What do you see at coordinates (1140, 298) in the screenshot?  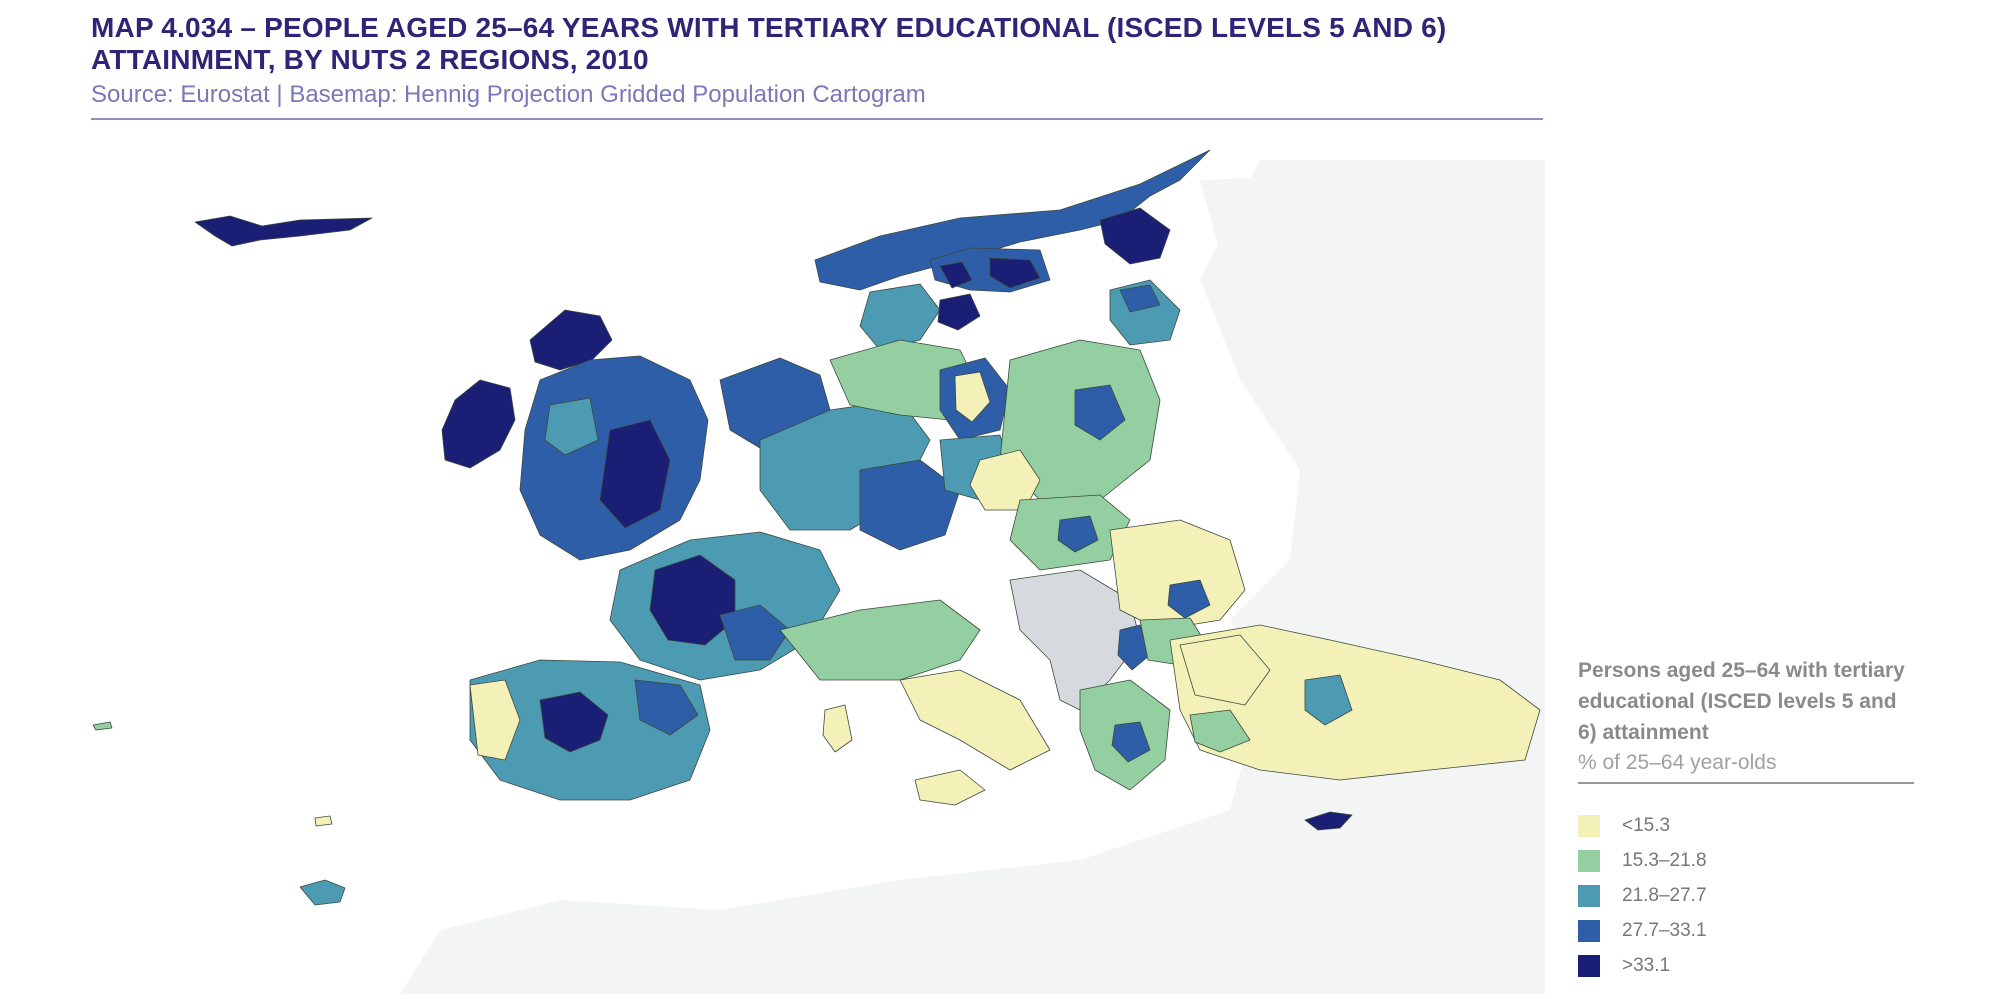 I see `region-estonia` at bounding box center [1140, 298].